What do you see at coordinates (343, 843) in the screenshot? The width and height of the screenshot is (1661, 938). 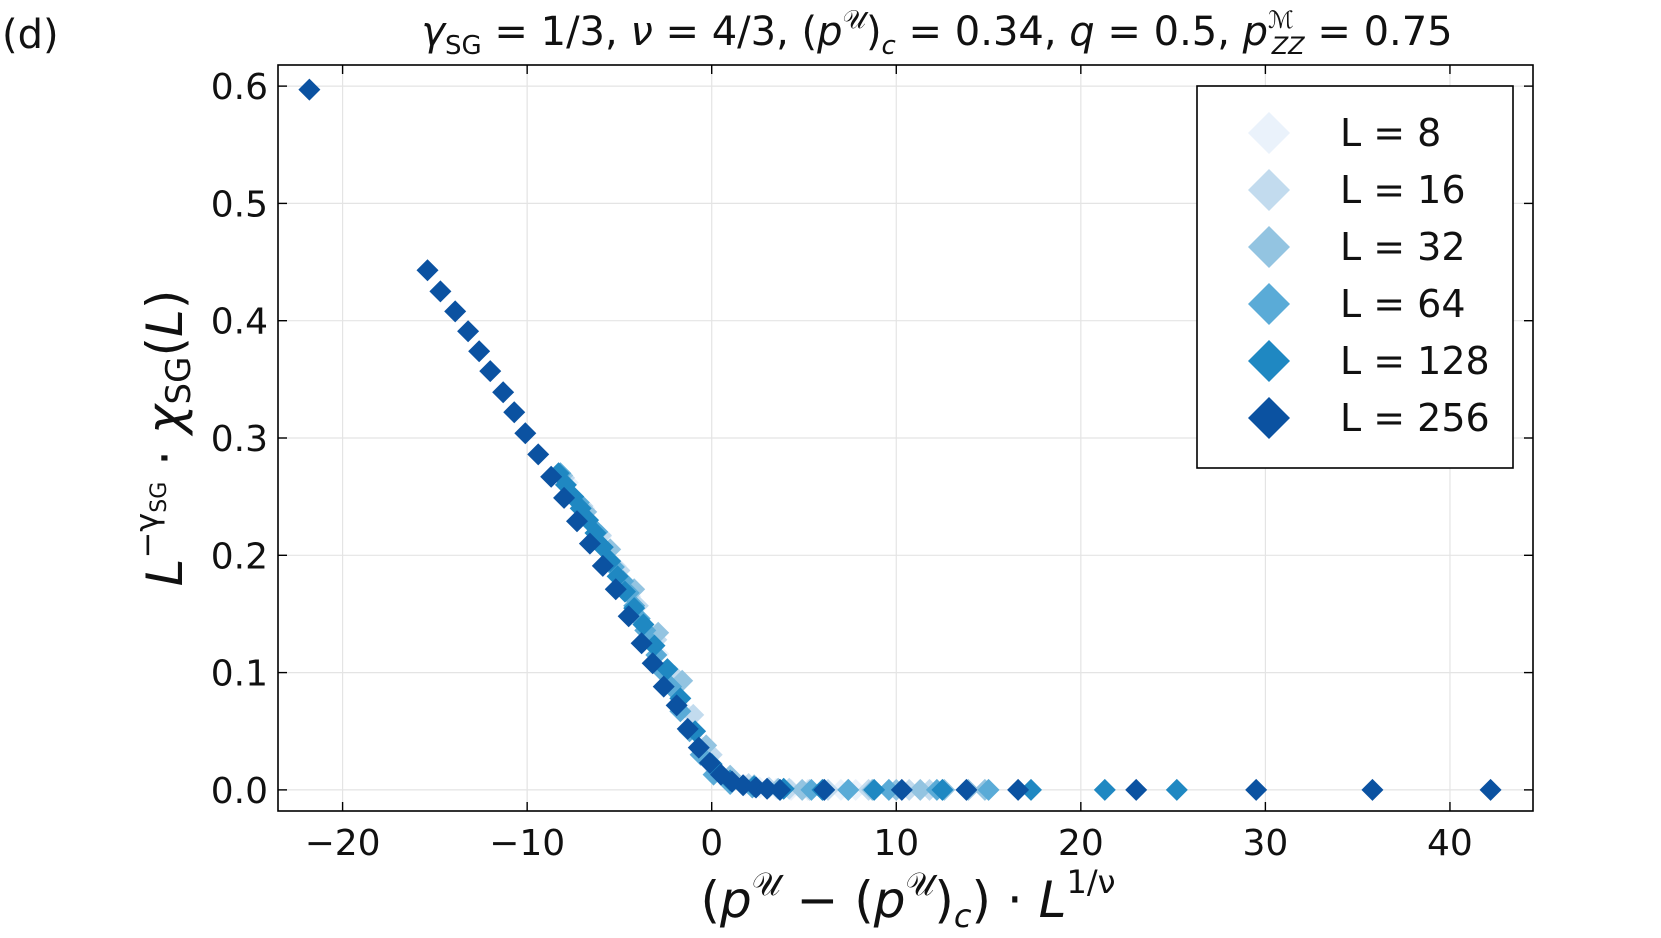 I see `x-tick-label: −20` at bounding box center [343, 843].